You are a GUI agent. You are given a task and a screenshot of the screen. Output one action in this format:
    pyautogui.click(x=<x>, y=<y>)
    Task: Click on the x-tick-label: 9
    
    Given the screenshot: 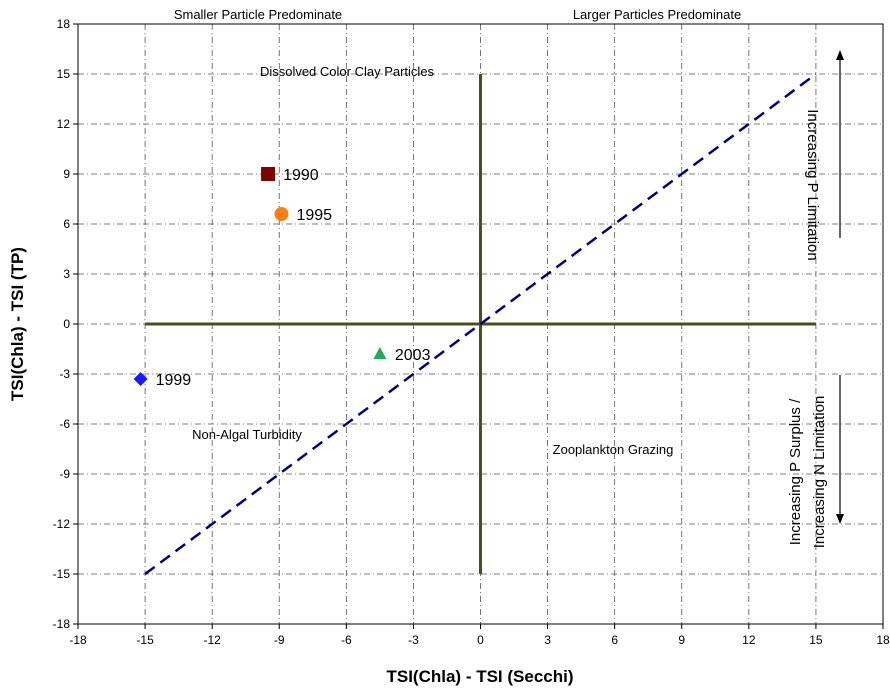 What is the action you would take?
    pyautogui.click(x=681, y=640)
    